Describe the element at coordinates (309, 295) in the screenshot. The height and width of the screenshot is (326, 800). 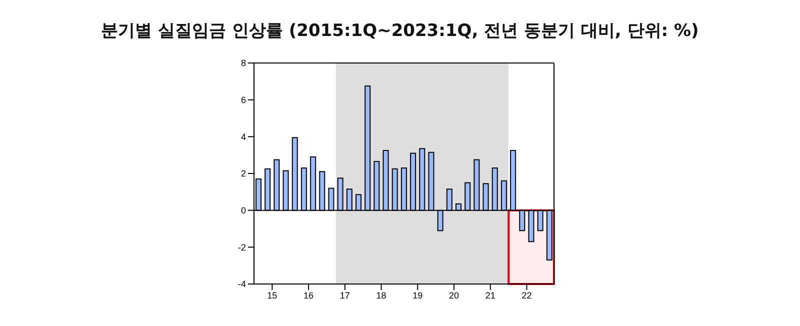
I see `x-tick-label: 16` at that location.